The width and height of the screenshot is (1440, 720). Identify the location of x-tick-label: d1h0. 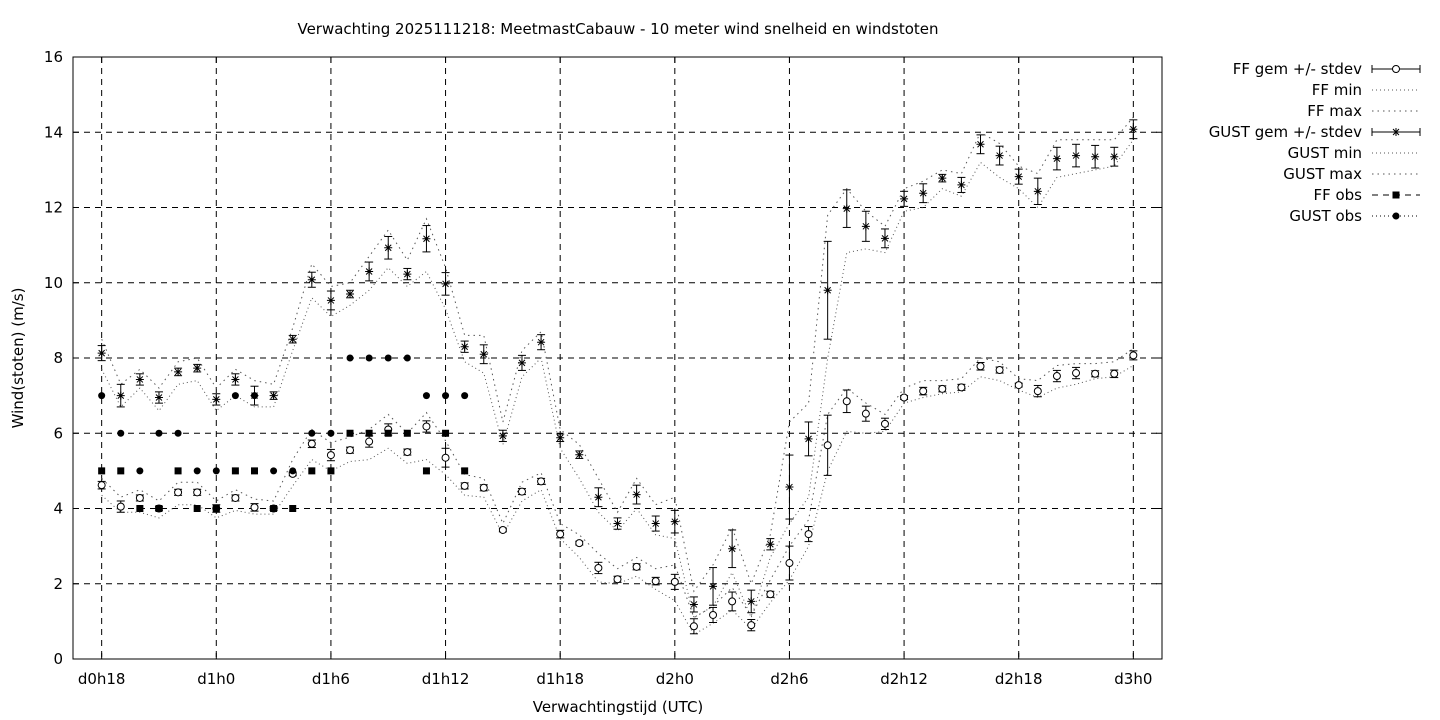
(216, 679).